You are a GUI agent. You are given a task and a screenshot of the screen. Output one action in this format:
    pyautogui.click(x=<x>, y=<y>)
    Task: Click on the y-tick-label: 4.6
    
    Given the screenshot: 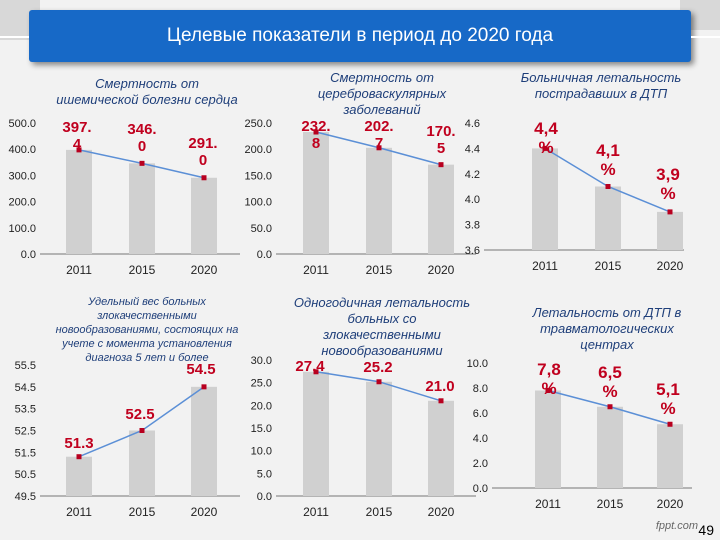 What is the action you would take?
    pyautogui.click(x=472, y=124)
    